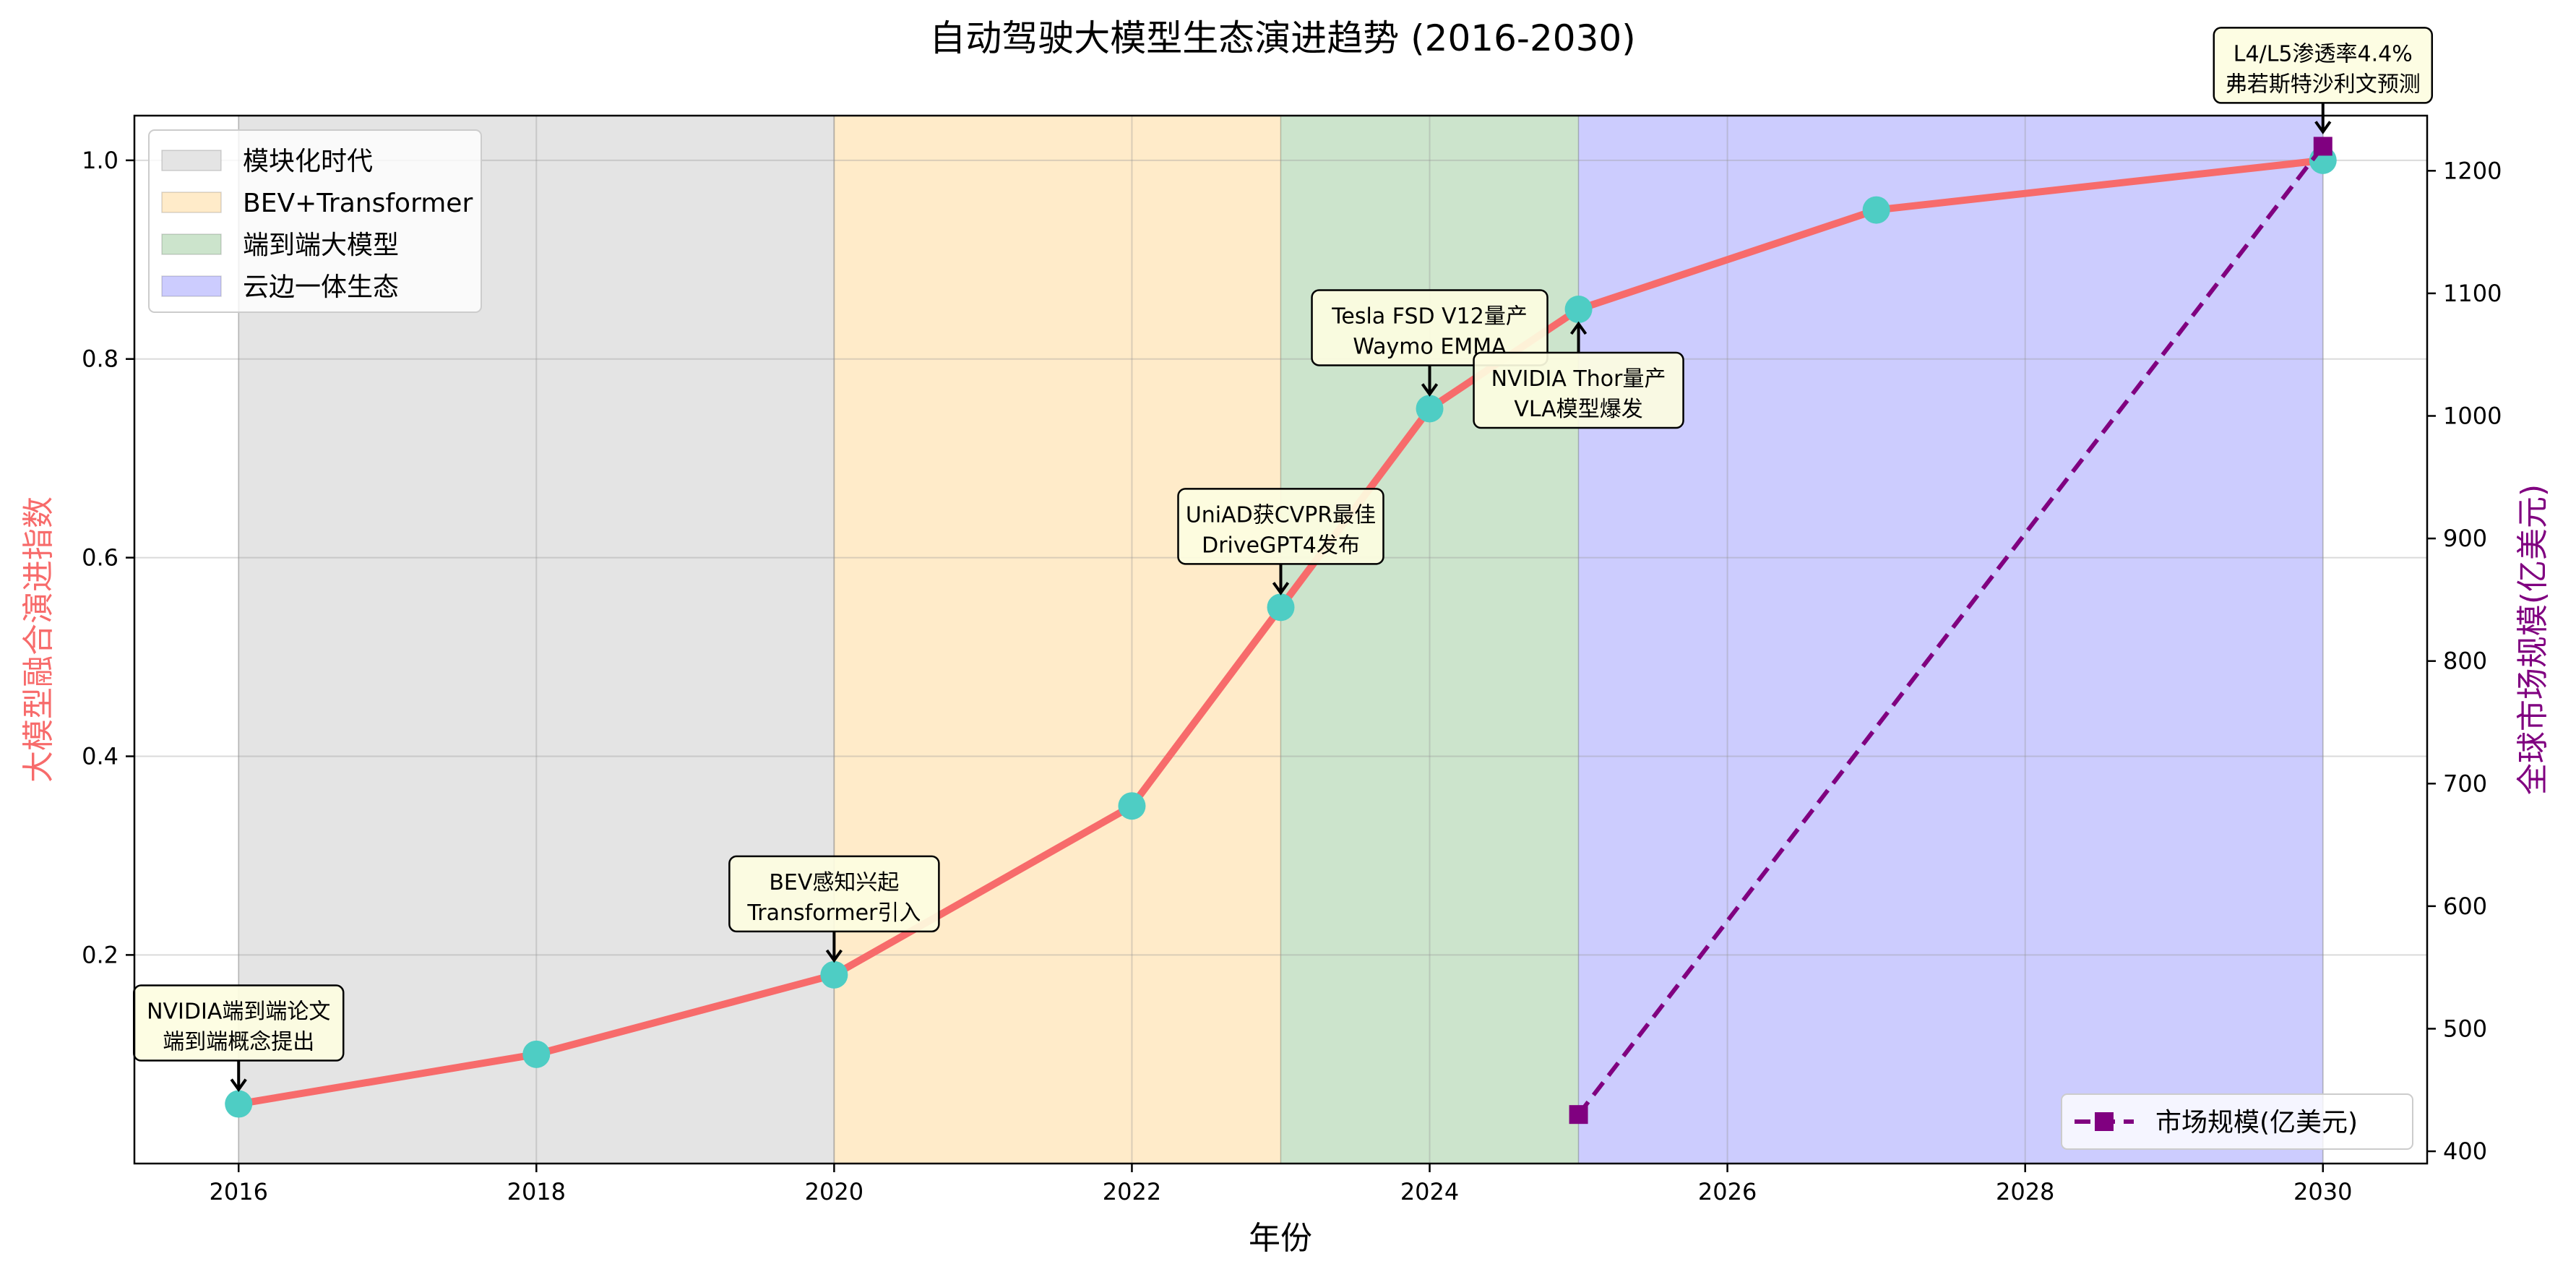  I want to click on x-axis: 2016 2018 2020 2022 2024 2026 2028 2030, so click(1281, 1184).